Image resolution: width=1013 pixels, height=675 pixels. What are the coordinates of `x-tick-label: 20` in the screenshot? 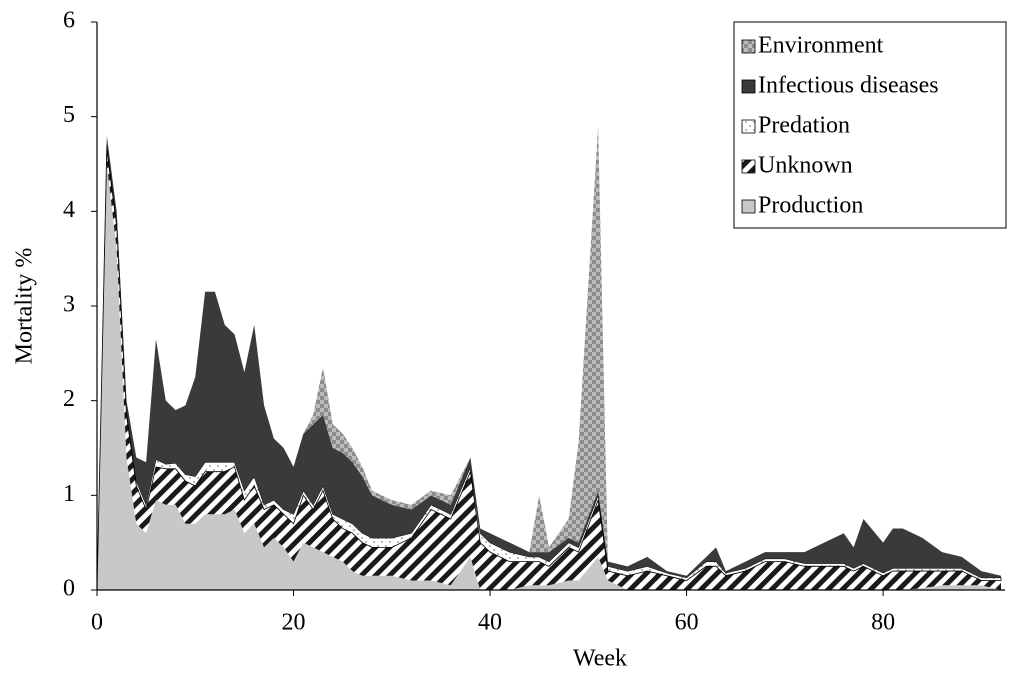 It's located at (294, 623).